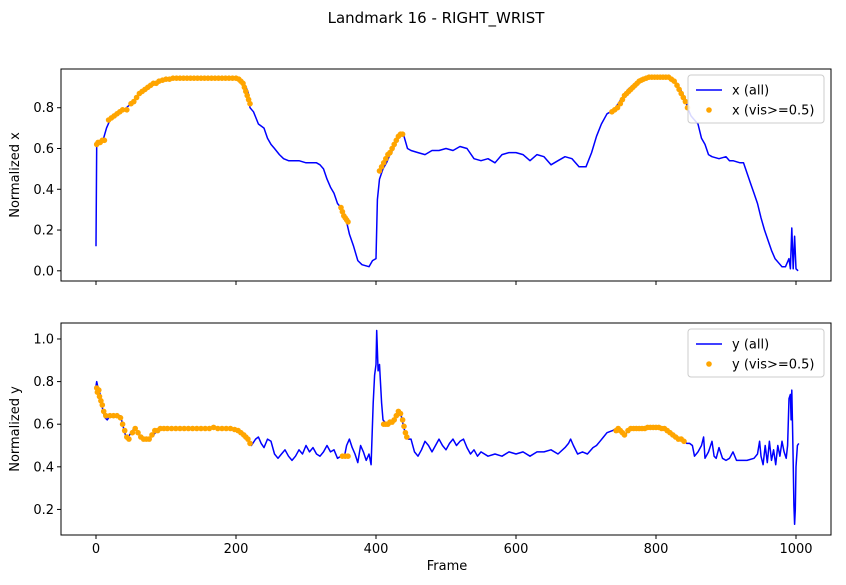 This screenshot has height=585, width=846. Describe the element at coordinates (516, 549) in the screenshot. I see `x-tick-label: 600` at that location.